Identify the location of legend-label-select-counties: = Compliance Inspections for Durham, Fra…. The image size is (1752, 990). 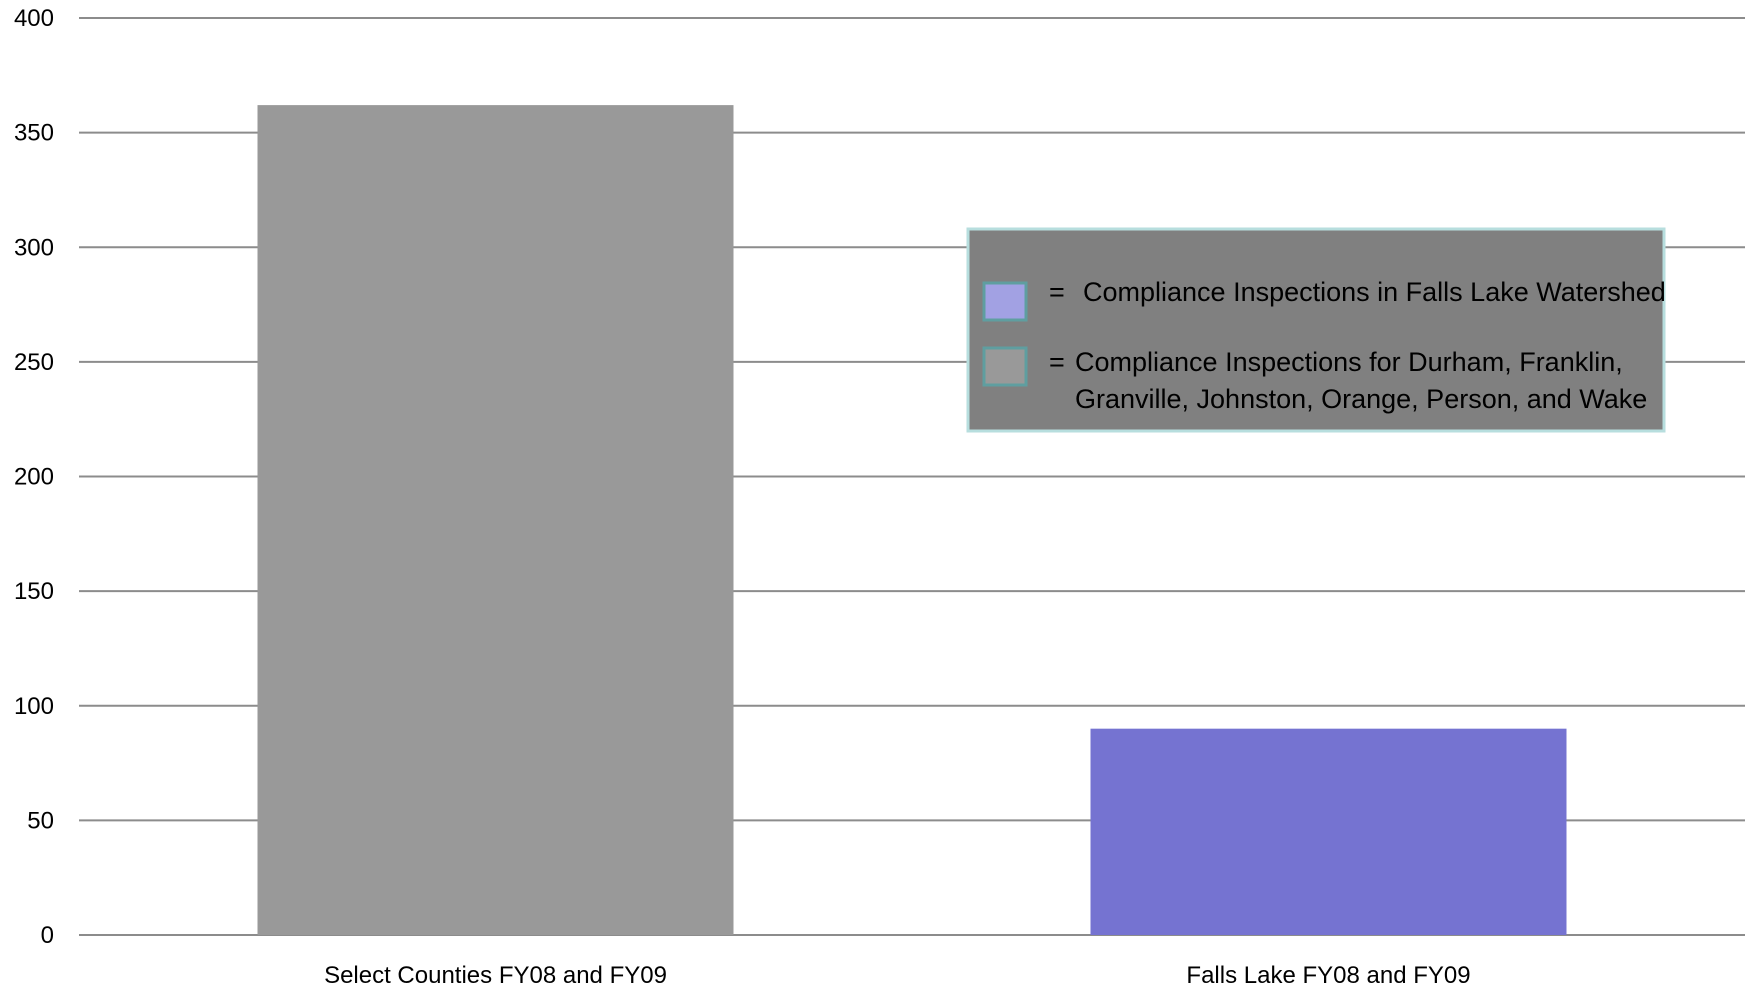
(1348, 380).